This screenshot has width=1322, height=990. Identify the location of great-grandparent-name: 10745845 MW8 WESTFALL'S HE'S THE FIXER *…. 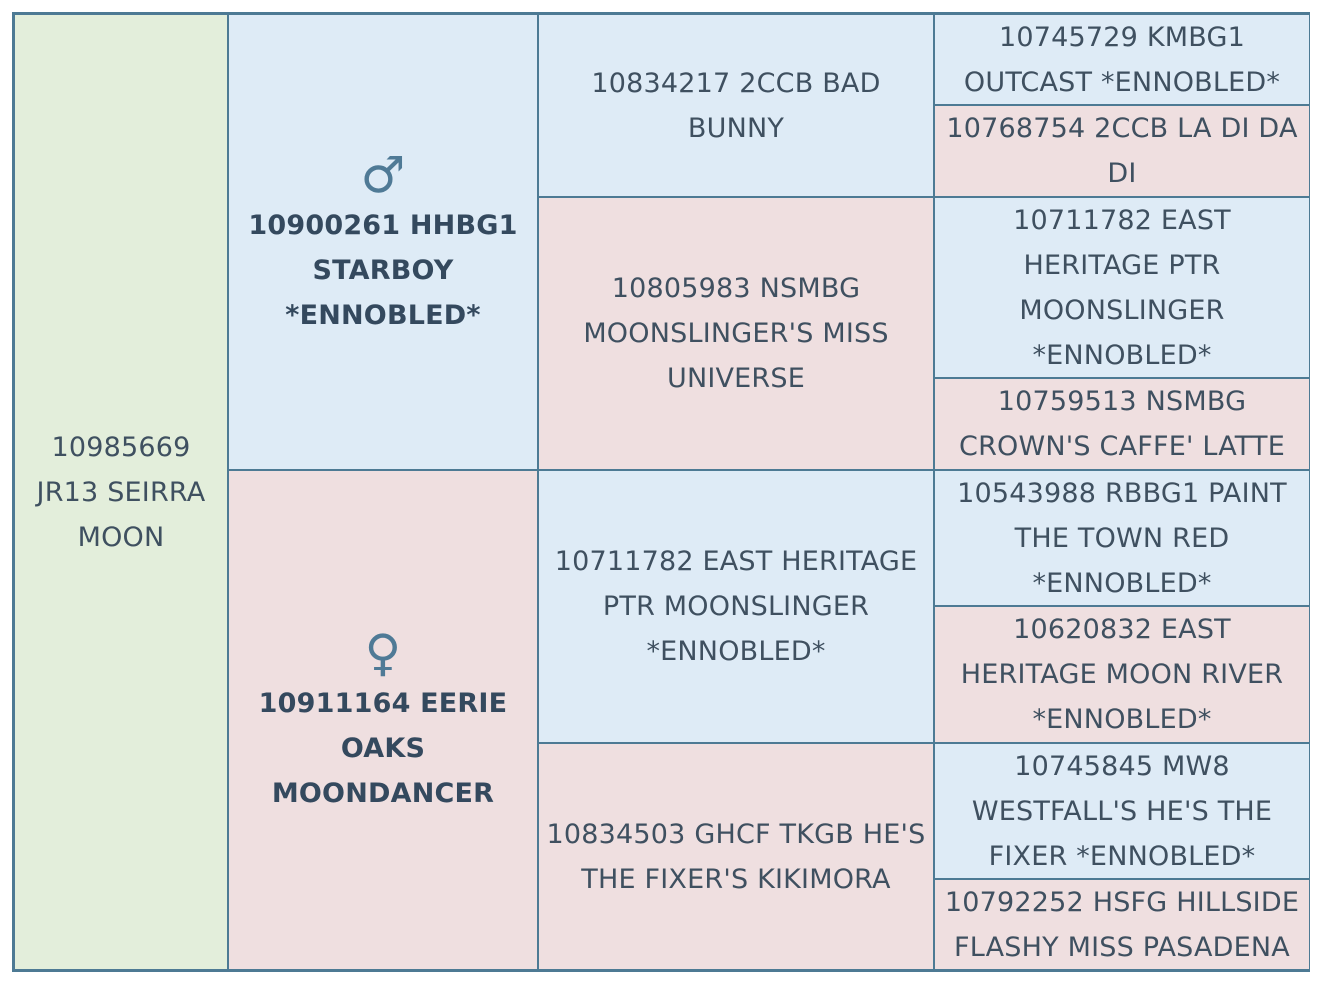
(1122, 811).